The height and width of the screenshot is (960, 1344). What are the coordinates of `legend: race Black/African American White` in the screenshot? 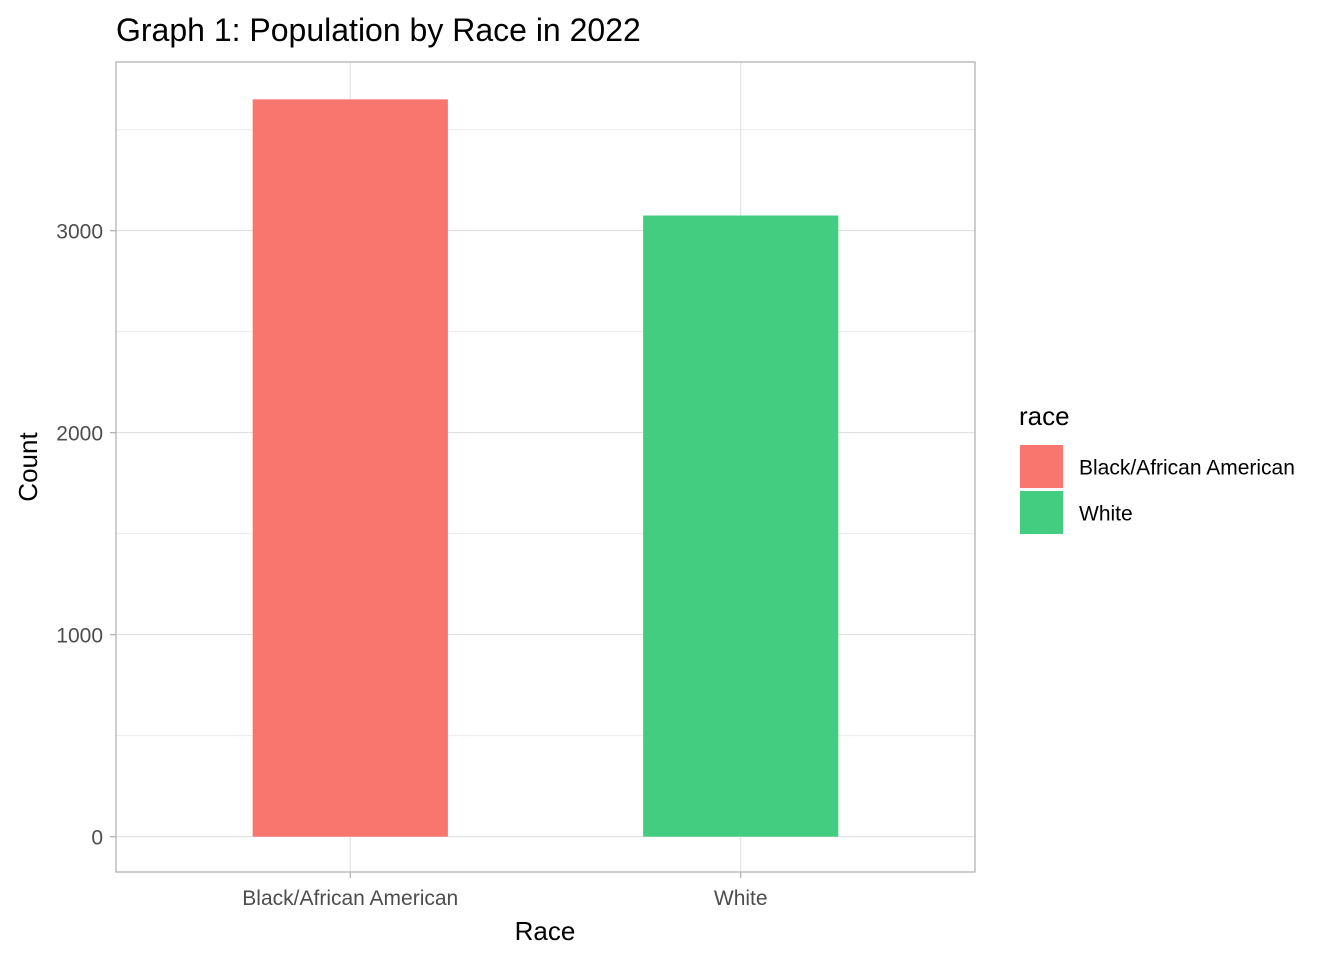 It's located at (1157, 467).